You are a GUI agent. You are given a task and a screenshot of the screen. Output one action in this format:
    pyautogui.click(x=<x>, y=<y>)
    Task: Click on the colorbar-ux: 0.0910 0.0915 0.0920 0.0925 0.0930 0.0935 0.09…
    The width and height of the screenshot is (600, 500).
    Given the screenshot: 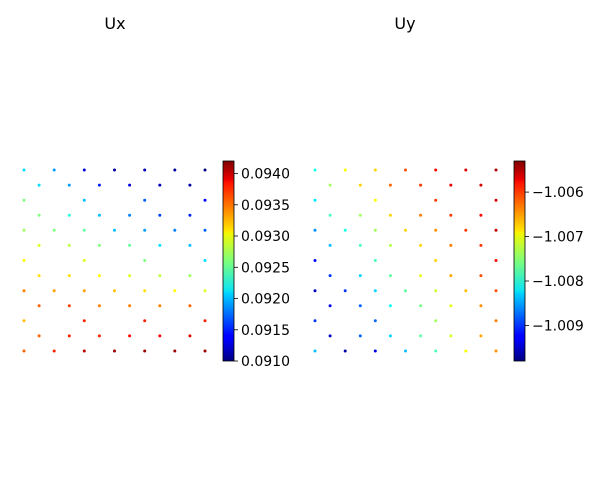 What is the action you would take?
    pyautogui.click(x=256, y=265)
    